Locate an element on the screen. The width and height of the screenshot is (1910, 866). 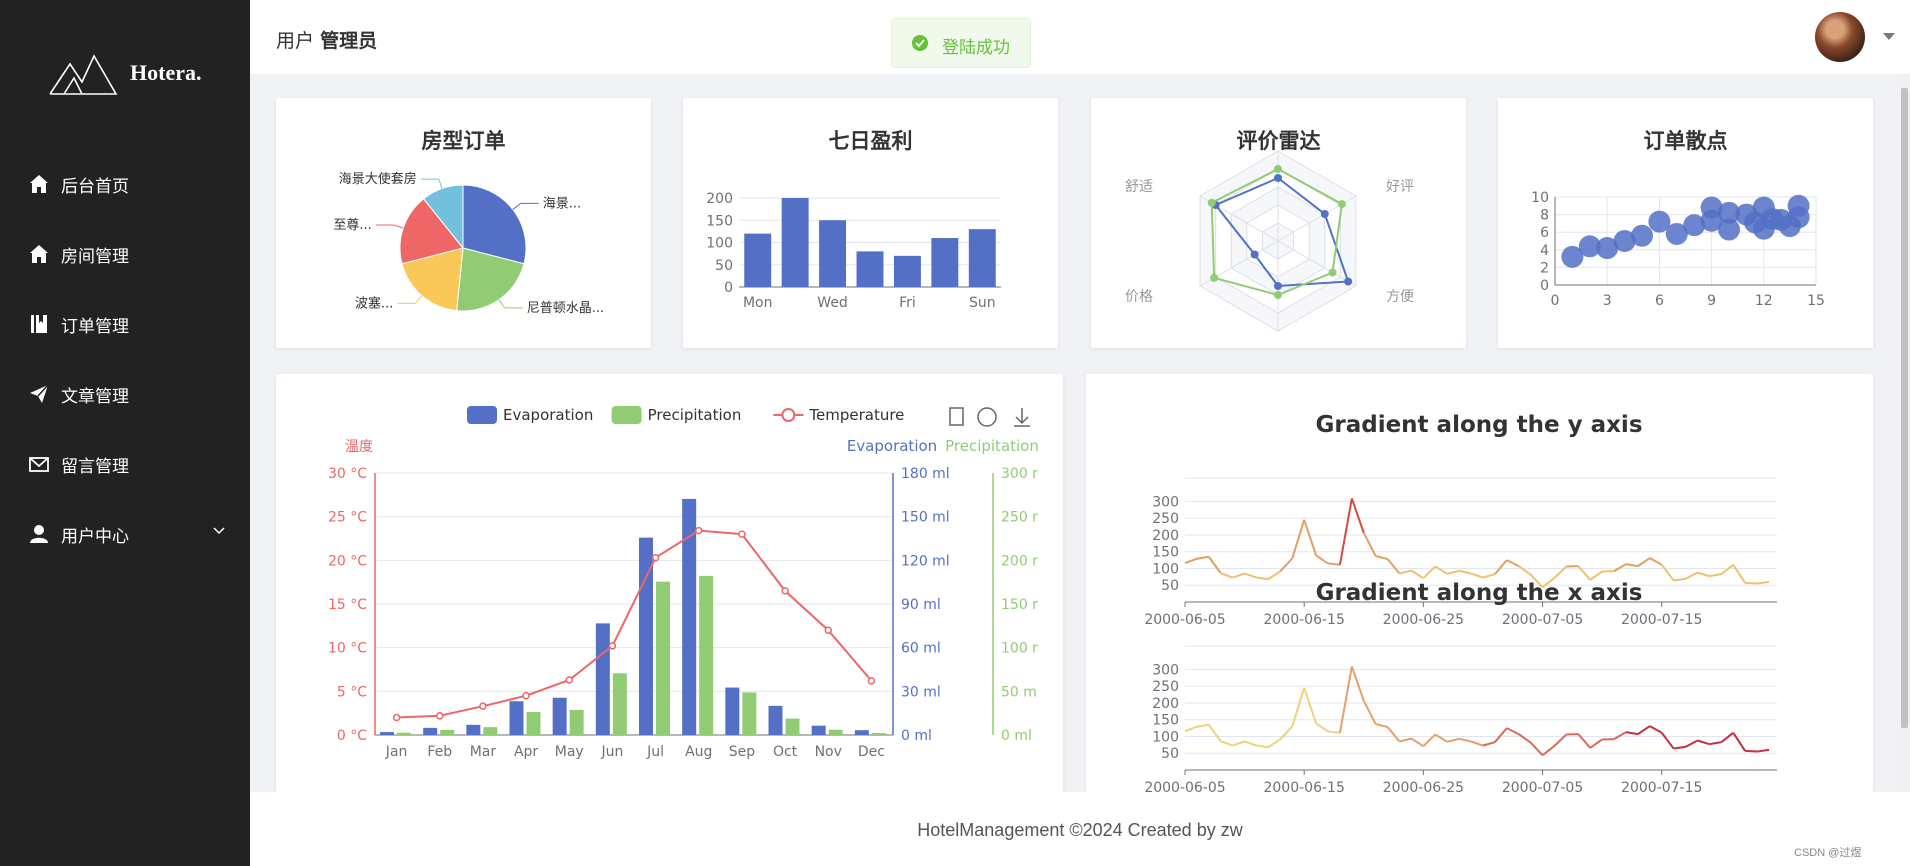
pie-label: 海景大使套房 is located at coordinates (378, 179).